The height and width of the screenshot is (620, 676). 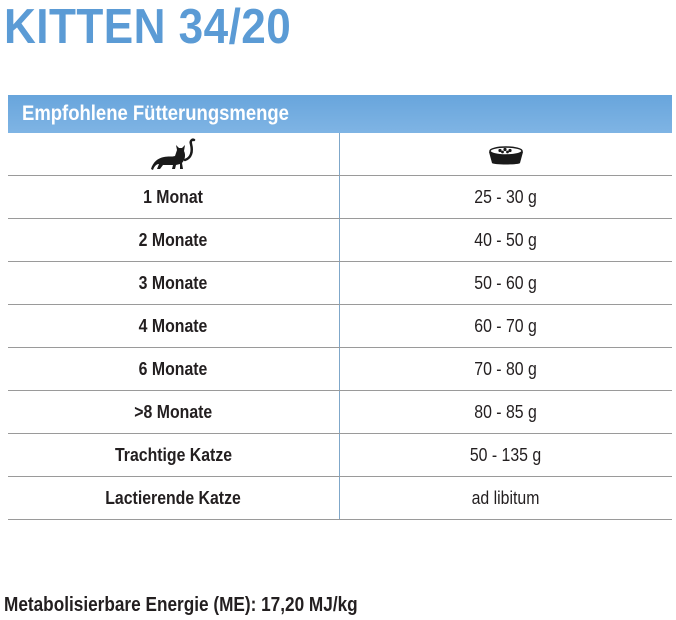 I want to click on amount-cell: 50 - 135 g, so click(x=505, y=455).